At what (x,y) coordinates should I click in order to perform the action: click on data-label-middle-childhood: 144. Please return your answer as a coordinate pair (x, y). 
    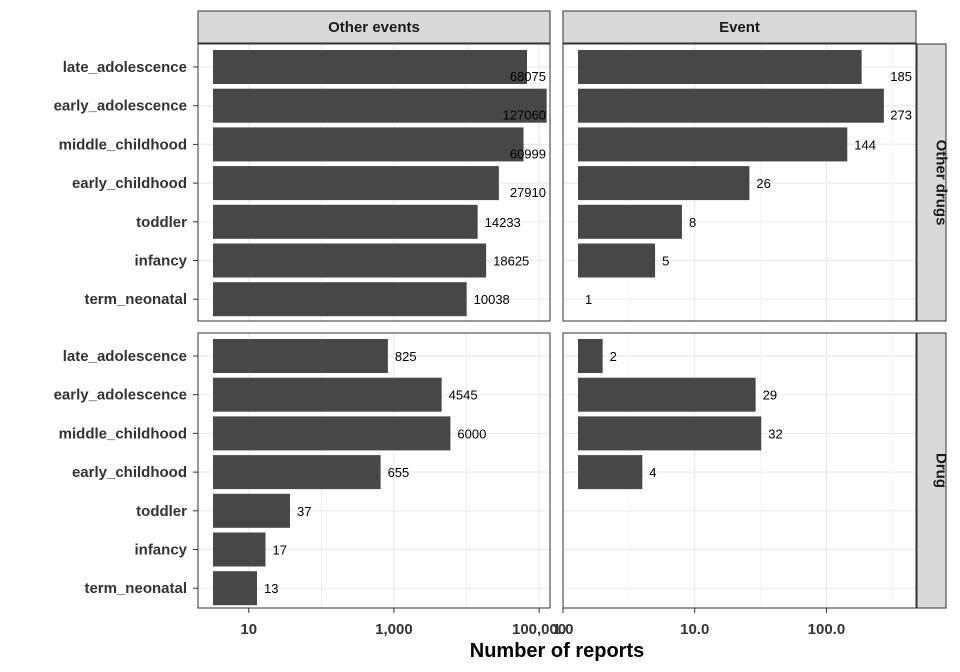
    Looking at the image, I should click on (865, 144).